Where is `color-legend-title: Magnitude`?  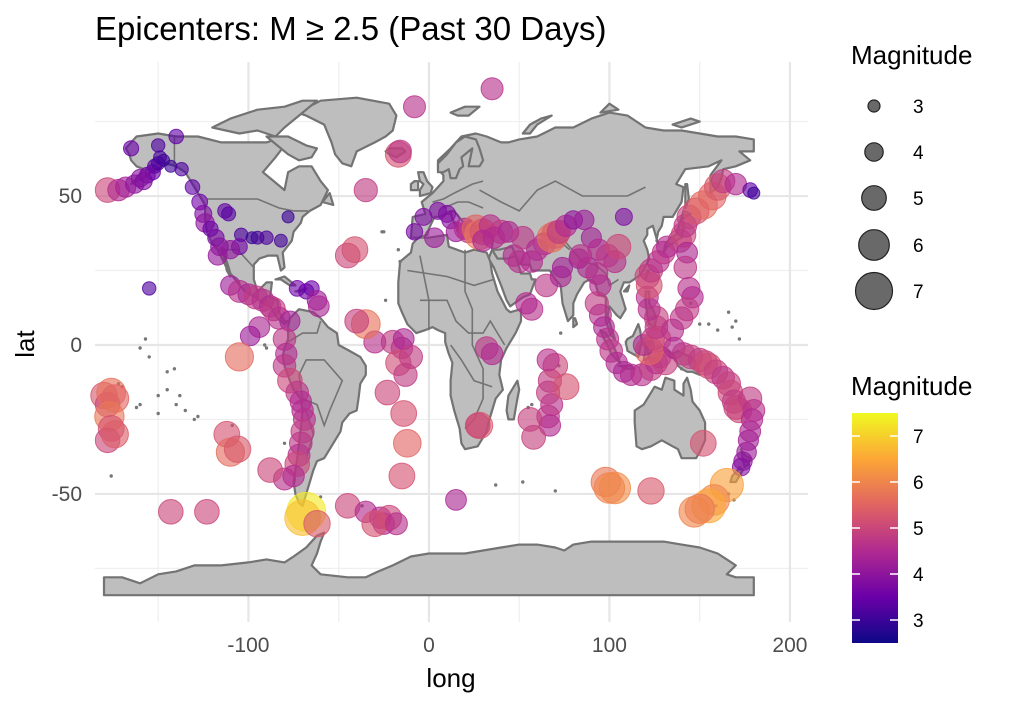 color-legend-title: Magnitude is located at coordinates (911, 386).